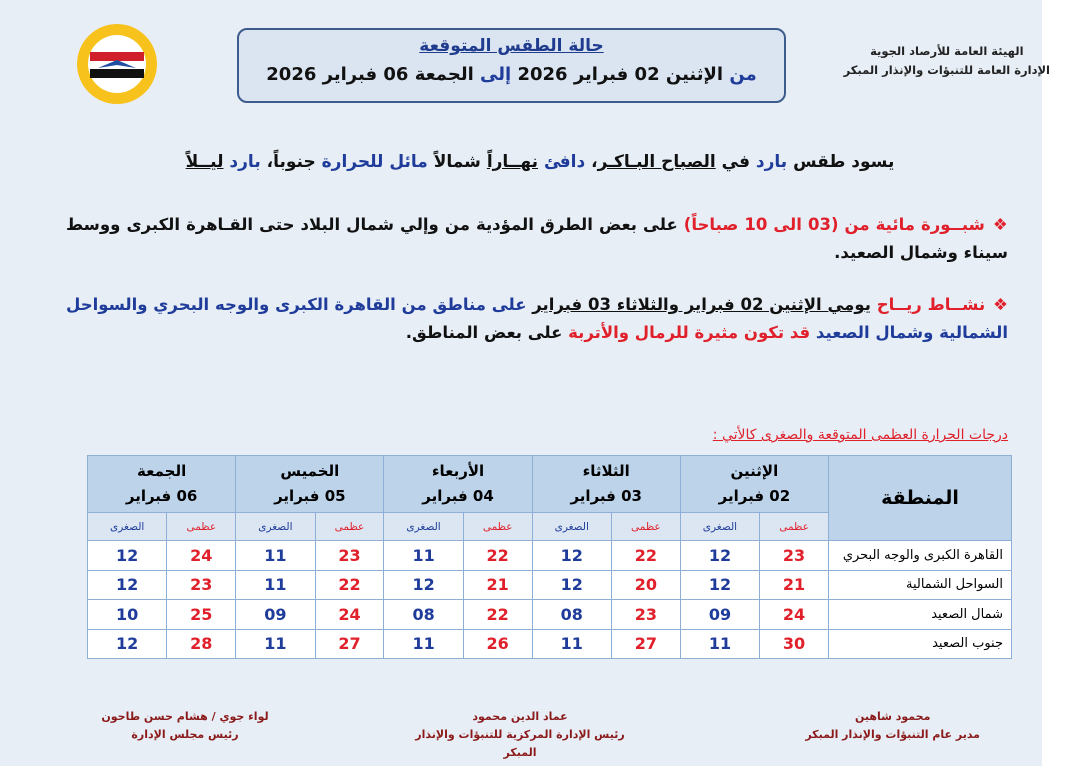  What do you see at coordinates (754, 496) in the screenshot?
I see `day-date: 02 فبراير` at bounding box center [754, 496].